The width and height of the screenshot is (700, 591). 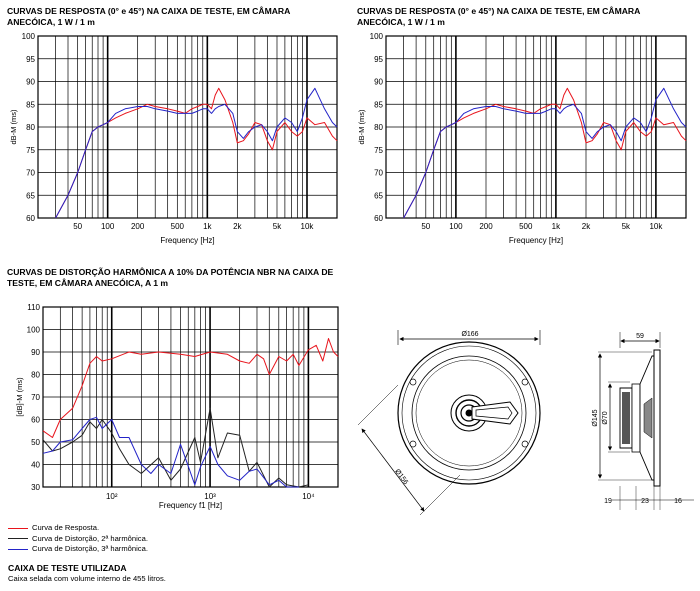 What do you see at coordinates (19, 397) in the screenshot?
I see `y-axis-label: [dB]-M (ms)` at bounding box center [19, 397].